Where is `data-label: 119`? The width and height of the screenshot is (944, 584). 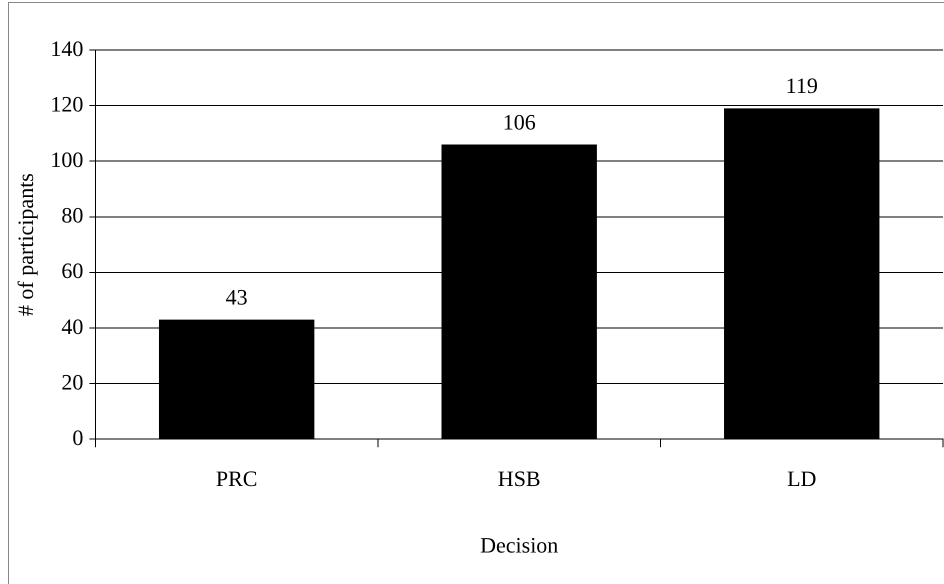 data-label: 119 is located at coordinates (802, 85).